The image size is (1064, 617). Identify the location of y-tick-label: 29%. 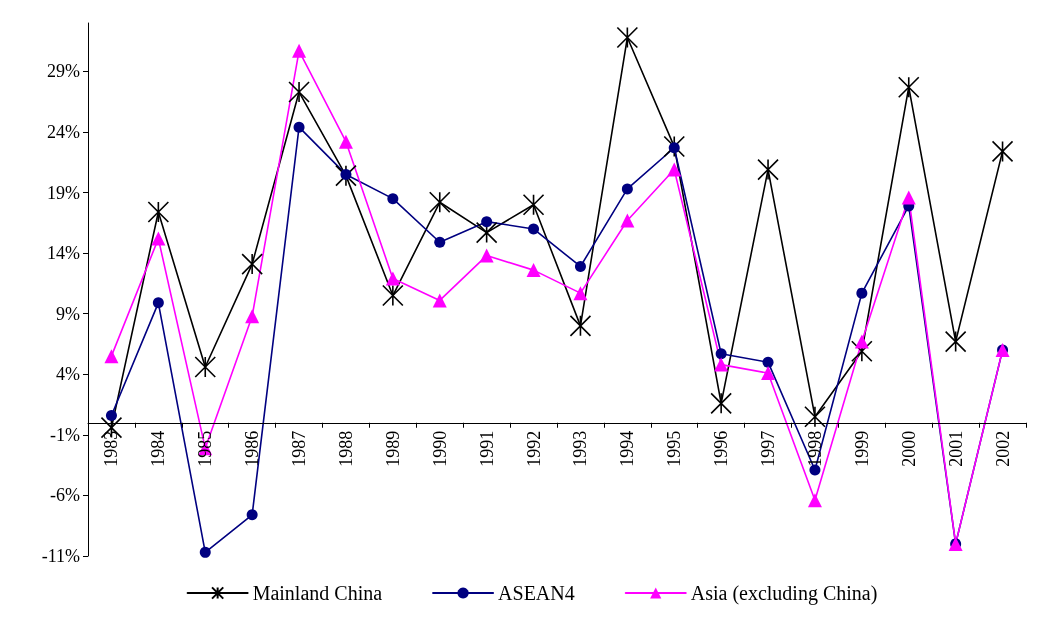
(63, 71).